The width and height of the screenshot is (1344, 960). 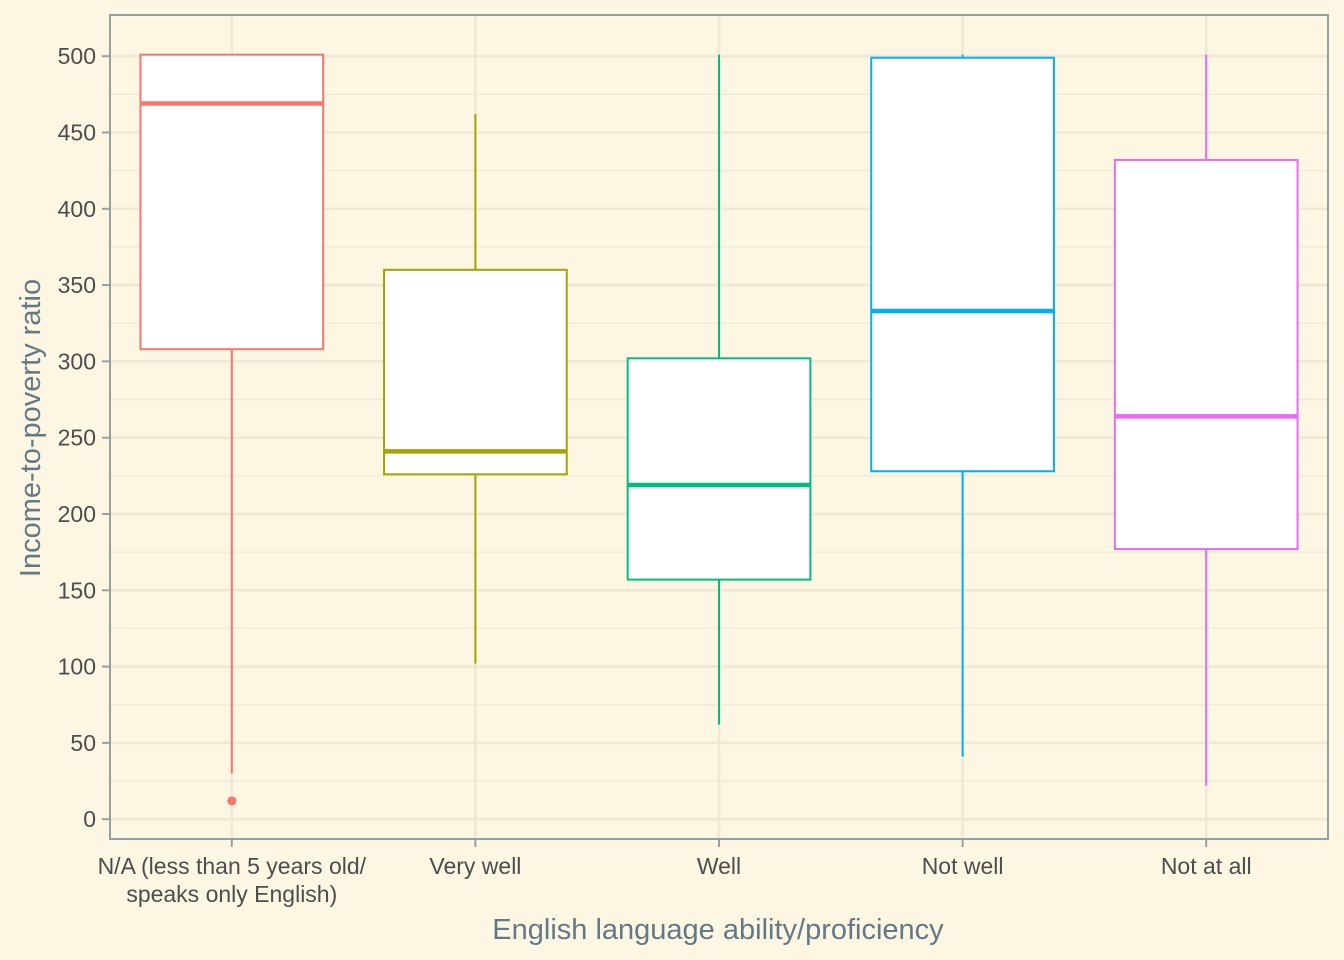 I want to click on y-tick-label: 400, so click(x=77, y=209).